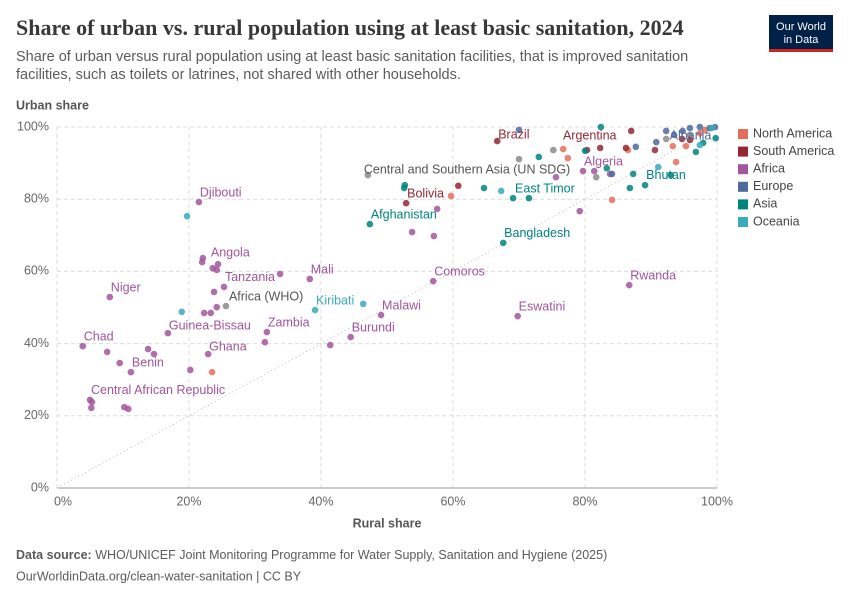 The width and height of the screenshot is (850, 600). Describe the element at coordinates (776, 221) in the screenshot. I see `legend-label: Oceania` at that location.